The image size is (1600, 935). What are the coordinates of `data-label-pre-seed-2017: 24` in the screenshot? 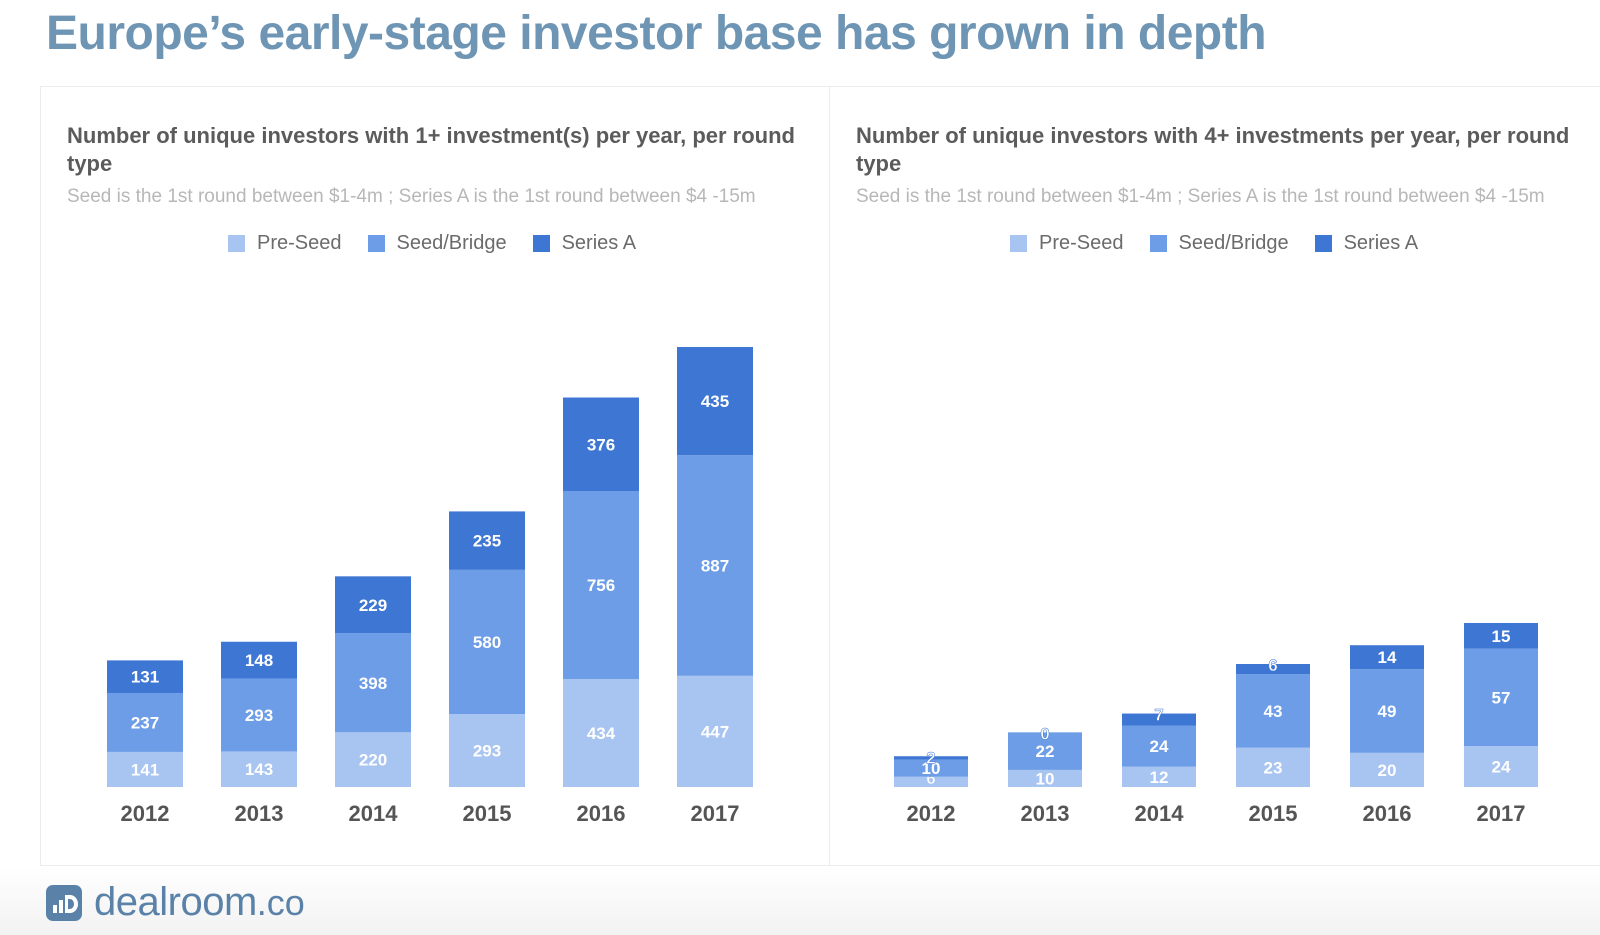 It's located at (1501, 767).